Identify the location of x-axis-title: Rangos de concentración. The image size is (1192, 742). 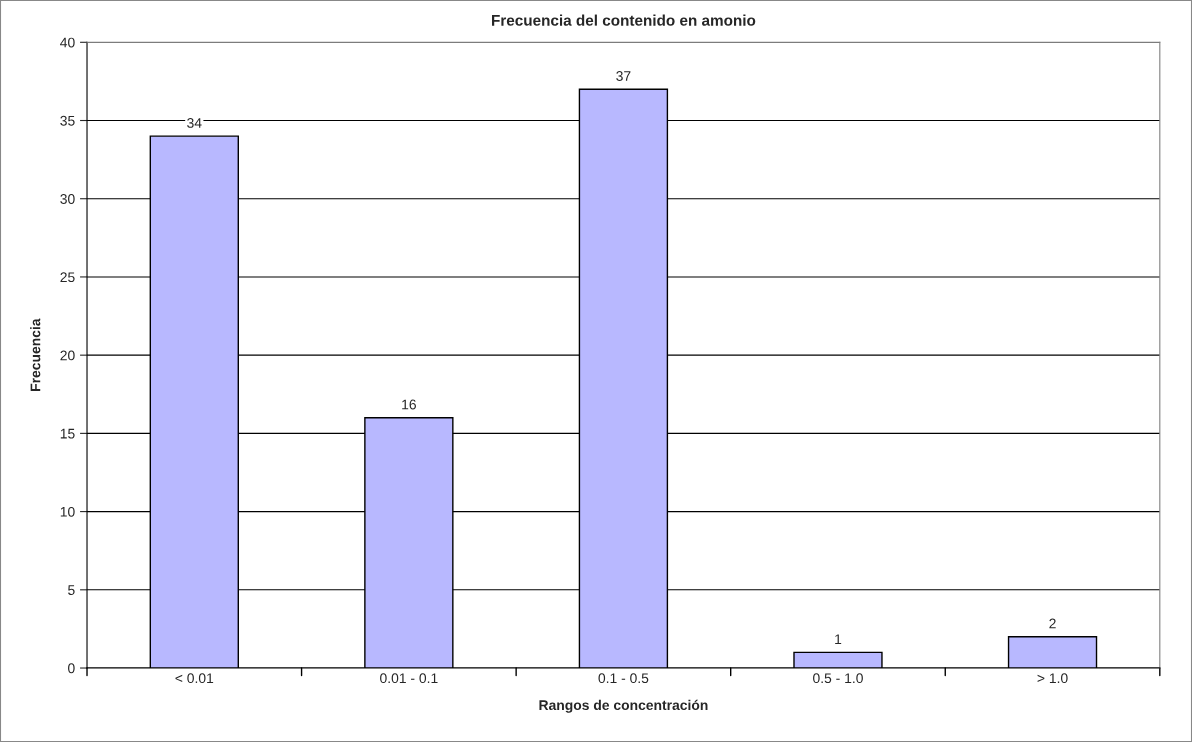
(623, 706).